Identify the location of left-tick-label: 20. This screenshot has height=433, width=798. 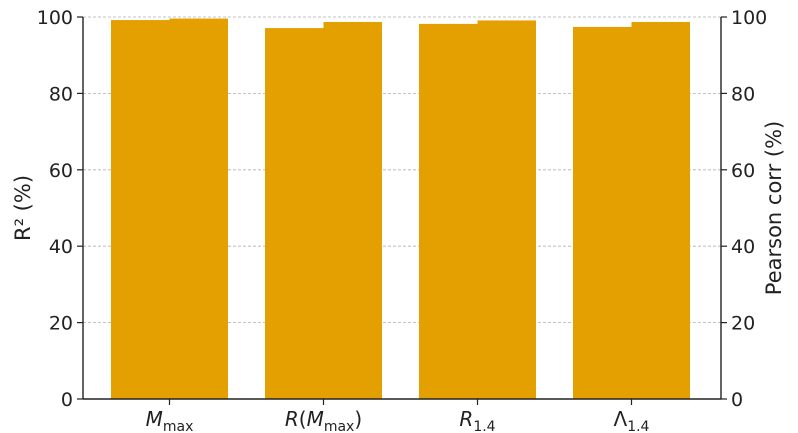
(61, 324).